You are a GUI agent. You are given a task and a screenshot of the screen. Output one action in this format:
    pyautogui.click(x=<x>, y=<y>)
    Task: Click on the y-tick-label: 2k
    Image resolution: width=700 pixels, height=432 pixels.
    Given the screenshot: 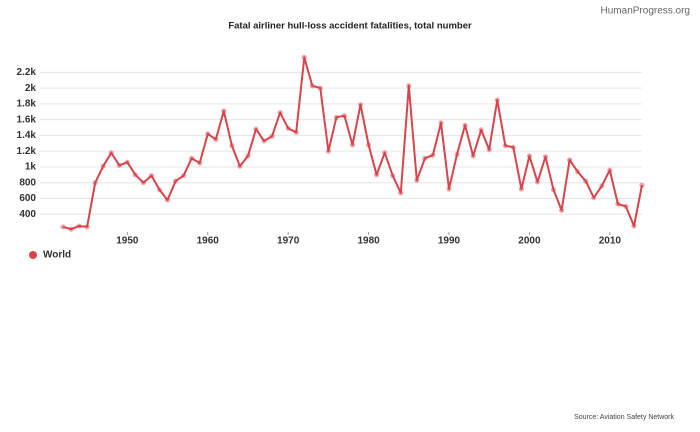 What is the action you would take?
    pyautogui.click(x=31, y=88)
    